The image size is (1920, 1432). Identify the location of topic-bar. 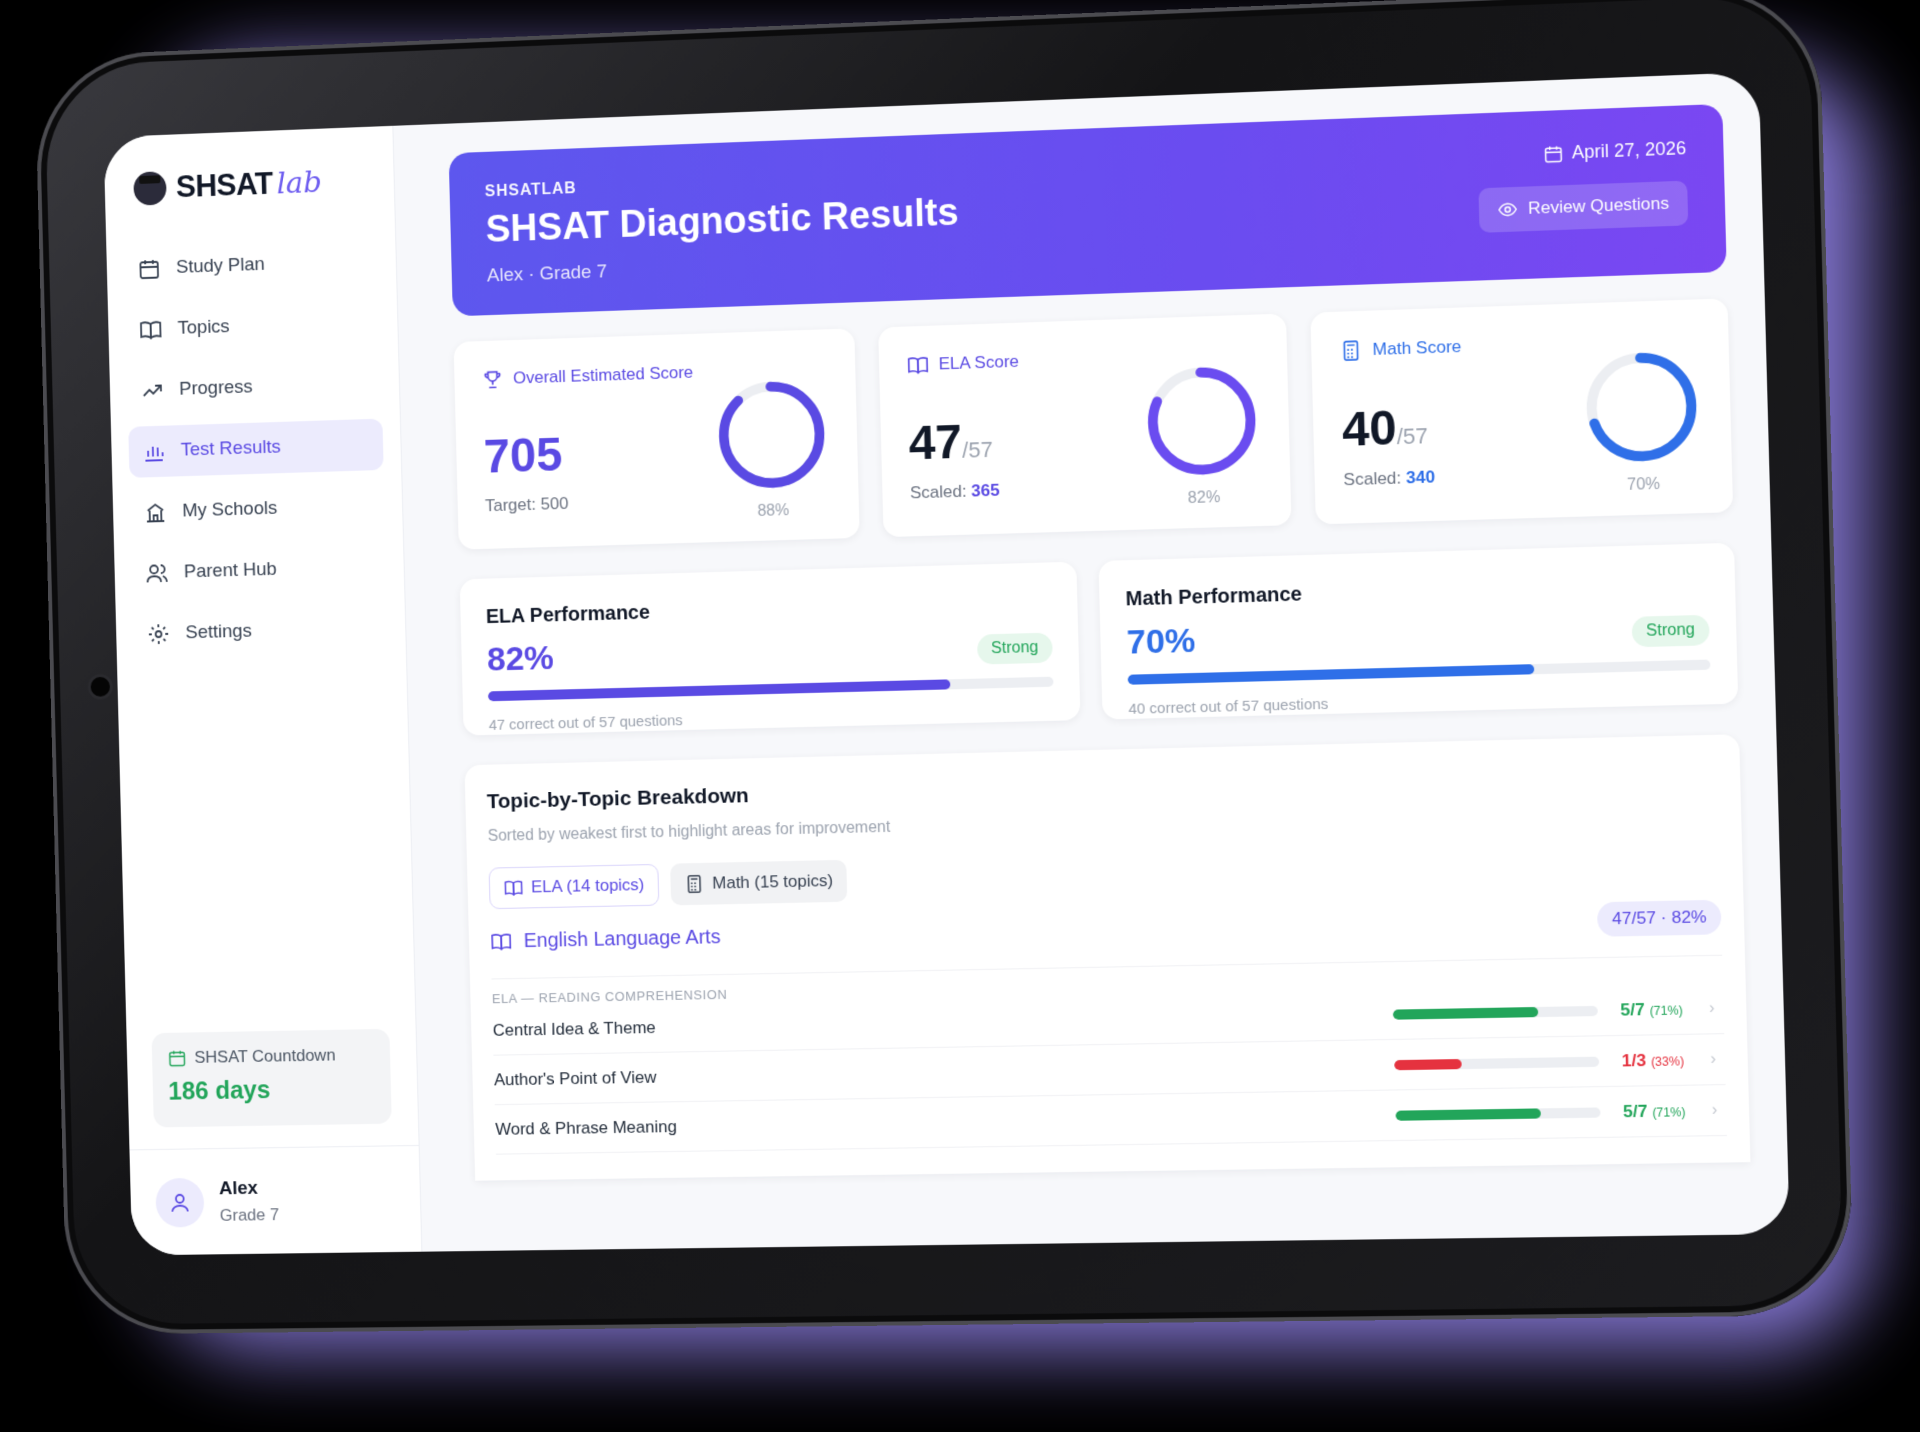
(1495, 1012).